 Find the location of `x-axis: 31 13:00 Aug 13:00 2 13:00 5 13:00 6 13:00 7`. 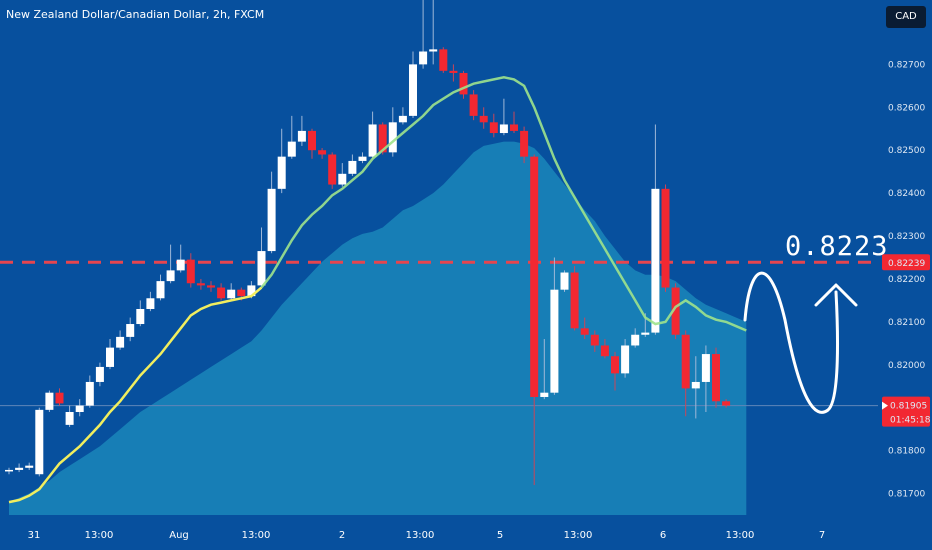

x-axis: 31 13:00 Aug 13:00 2 13:00 5 13:00 6 13:00 7 is located at coordinates (427, 535).